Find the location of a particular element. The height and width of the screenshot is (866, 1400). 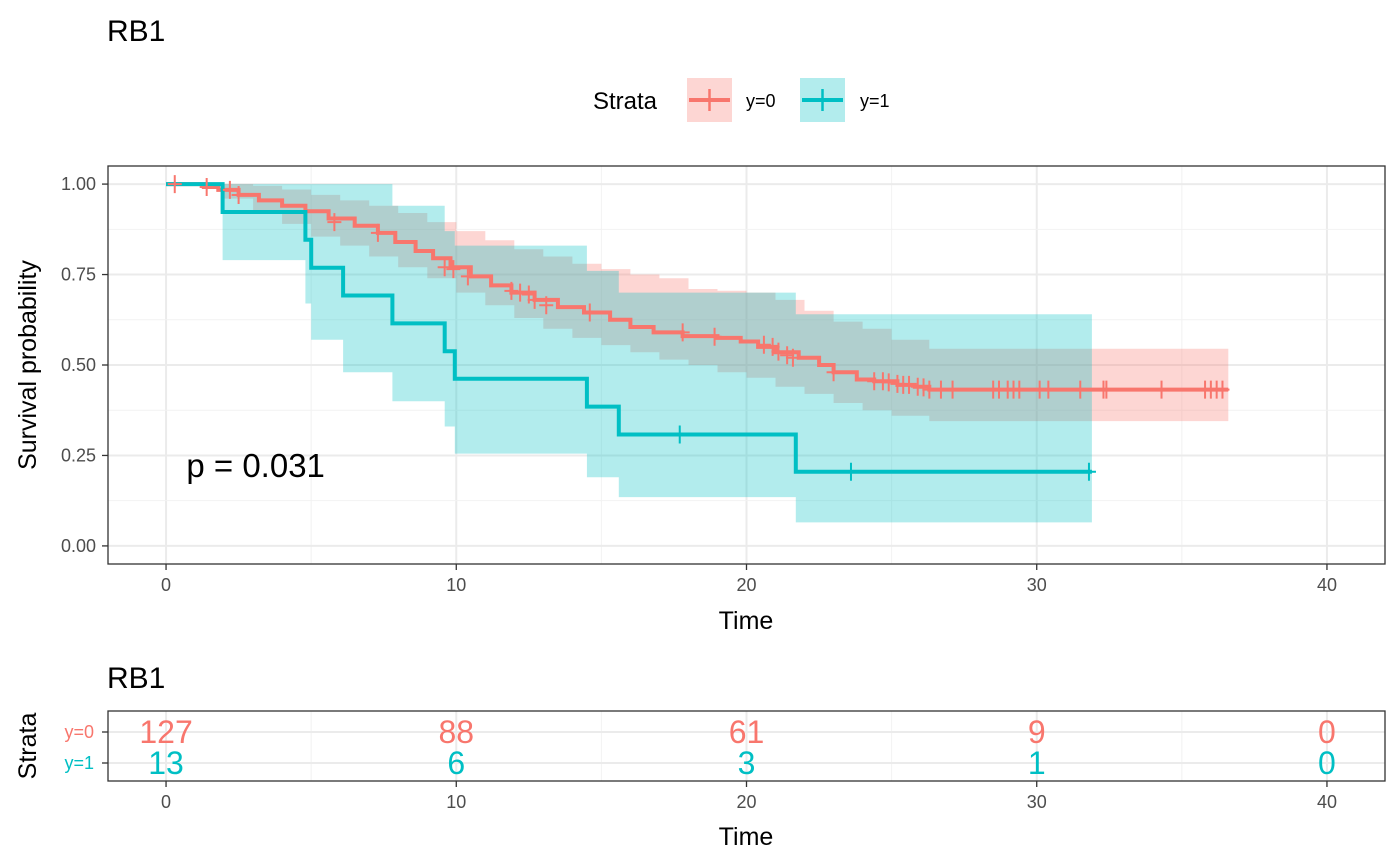

risk-count-0-2: 61 is located at coordinates (747, 732).